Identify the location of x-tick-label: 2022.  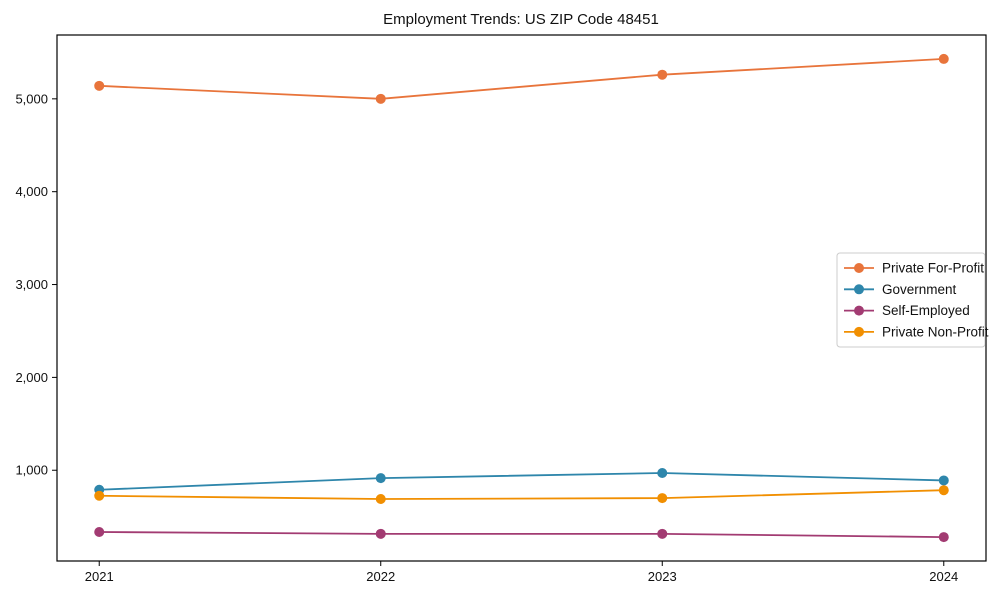
(380, 576).